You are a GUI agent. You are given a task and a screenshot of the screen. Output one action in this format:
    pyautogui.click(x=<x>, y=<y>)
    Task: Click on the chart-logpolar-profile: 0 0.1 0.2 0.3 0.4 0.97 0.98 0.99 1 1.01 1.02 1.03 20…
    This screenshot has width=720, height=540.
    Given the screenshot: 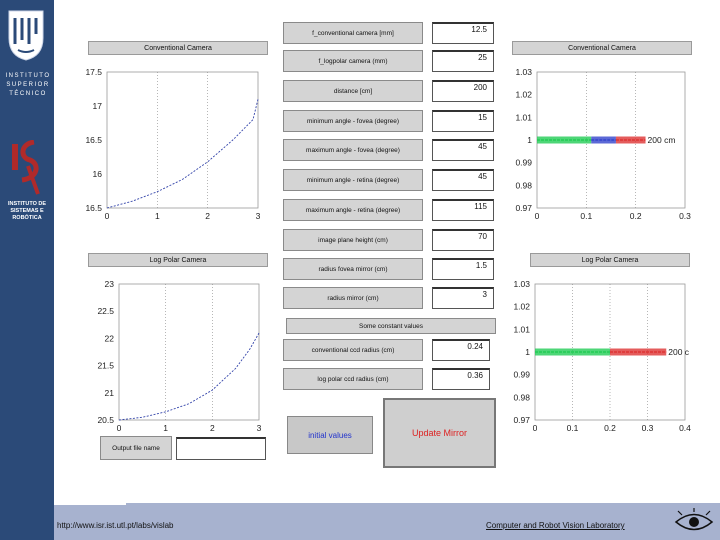 What is the action you would take?
    pyautogui.click(x=602, y=356)
    